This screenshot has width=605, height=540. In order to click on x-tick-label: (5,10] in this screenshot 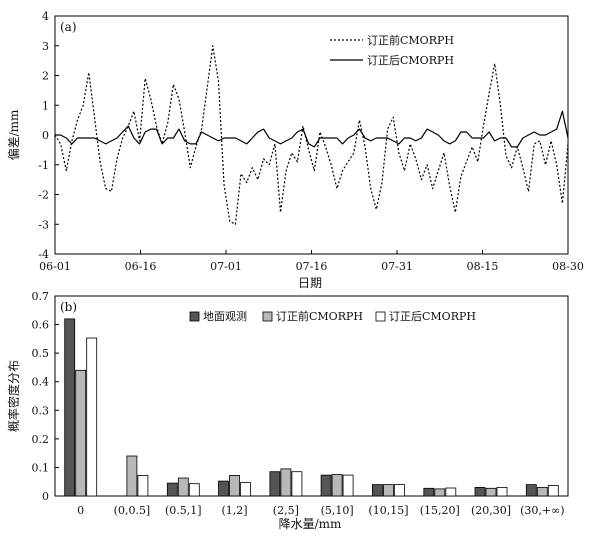, I will do `click(337, 510)`.